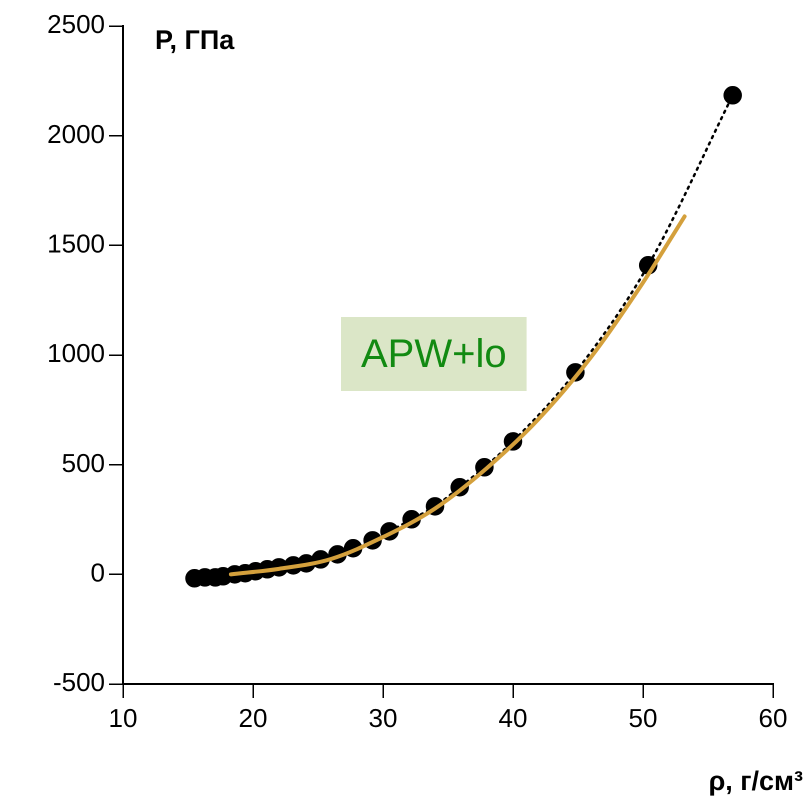  What do you see at coordinates (76, 133) in the screenshot?
I see `y-tick-label: 2000` at bounding box center [76, 133].